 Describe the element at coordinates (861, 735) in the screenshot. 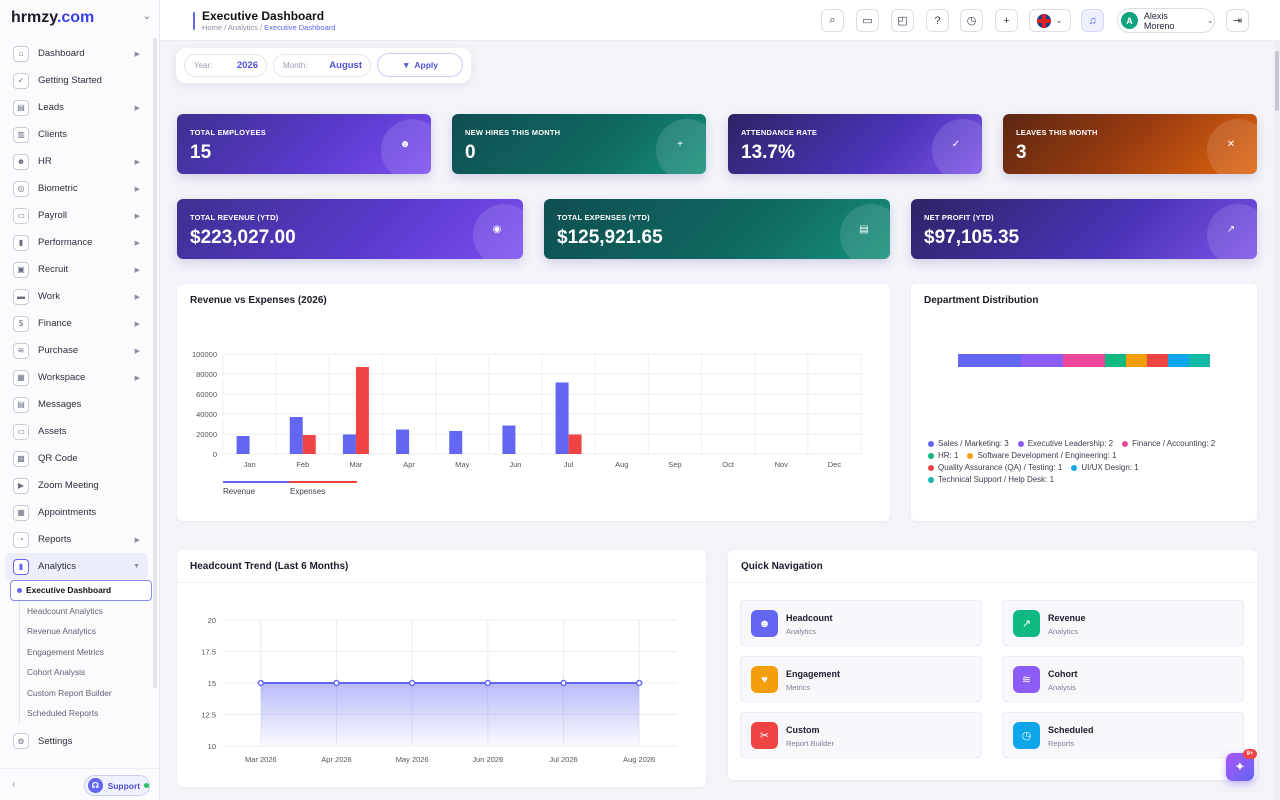

I see `quick-nav-custom: ✂ Custom Report Builder` at that location.